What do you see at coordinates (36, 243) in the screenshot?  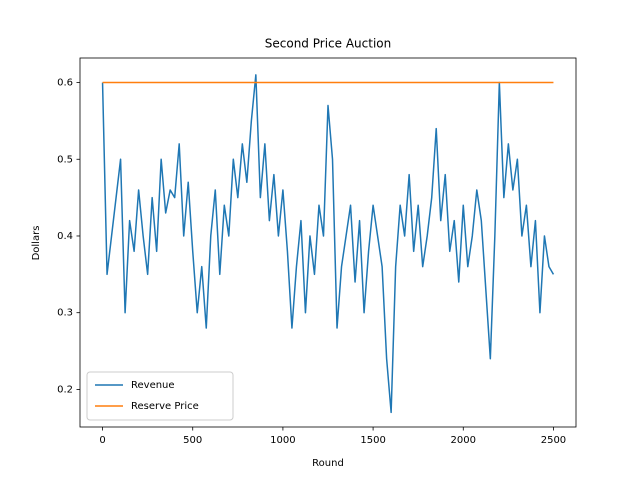 I see `y-axis-label: Dollars` at bounding box center [36, 243].